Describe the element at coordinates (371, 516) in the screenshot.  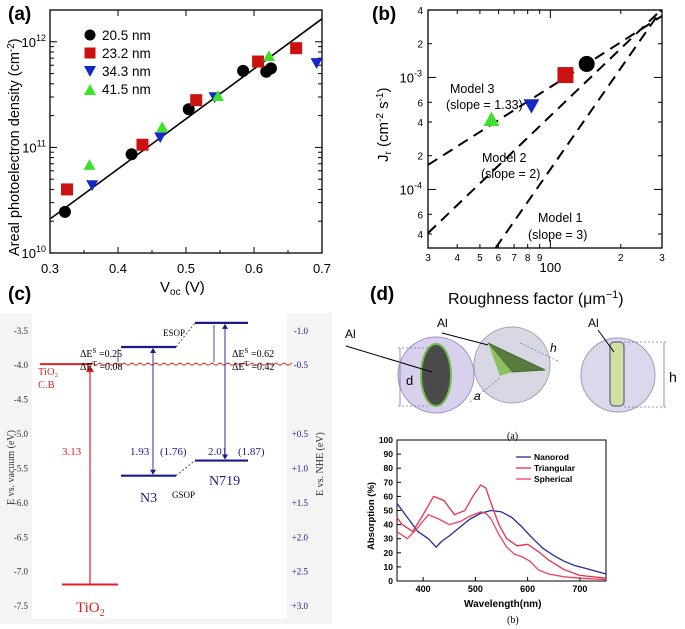
I see `panel-d-ylabel: Absorption (%)` at that location.